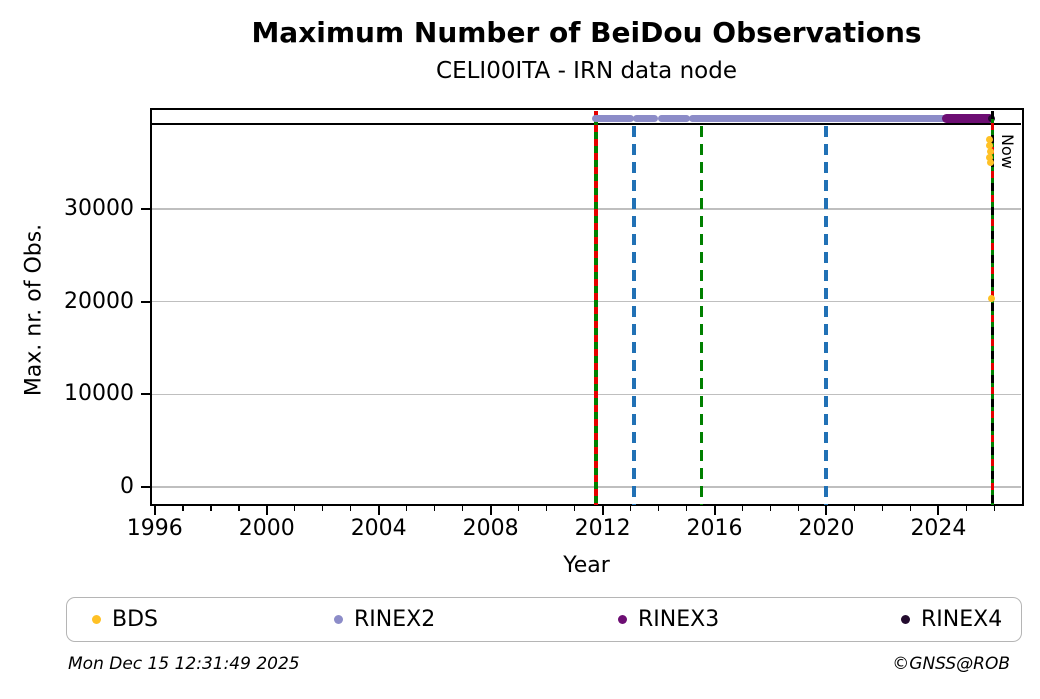 The image size is (1040, 699). What do you see at coordinates (266, 528) in the screenshot?
I see `x-tick-label: 2000` at bounding box center [266, 528].